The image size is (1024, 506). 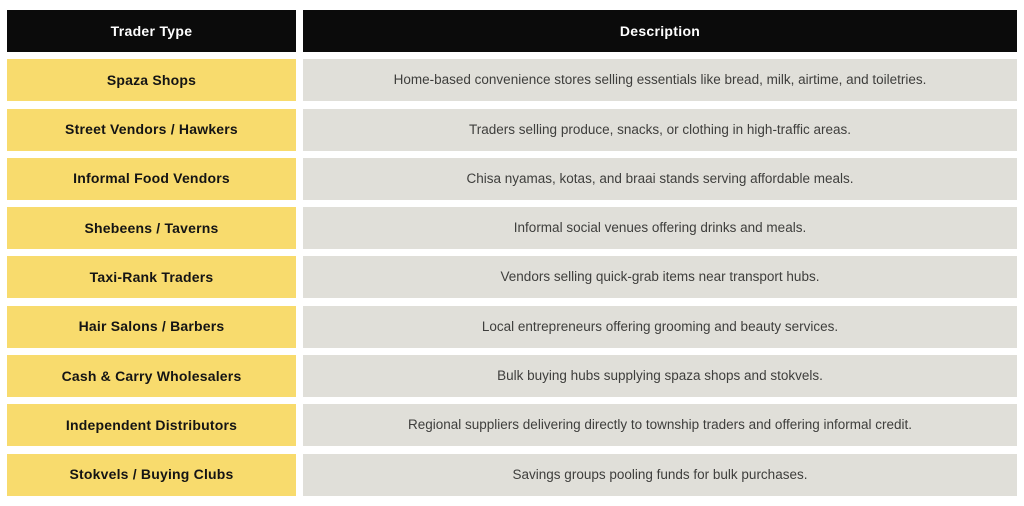 I want to click on trader-type-cell: Stokvels / Buying Clubs, so click(x=151, y=474).